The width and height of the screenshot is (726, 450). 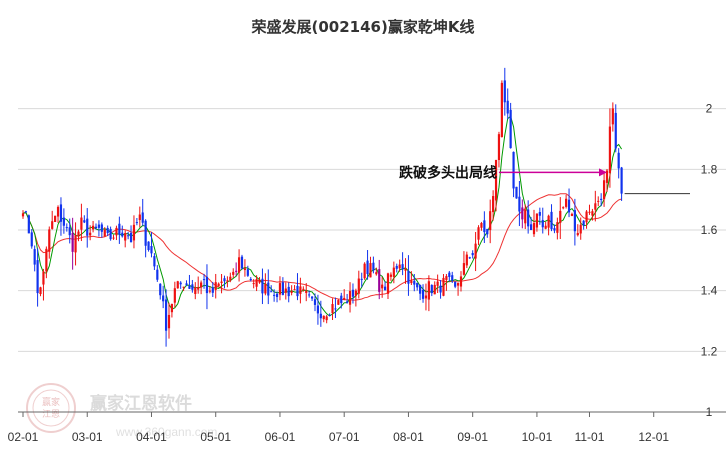 I want to click on watermark-url: www.360gann.com, so click(x=166, y=432).